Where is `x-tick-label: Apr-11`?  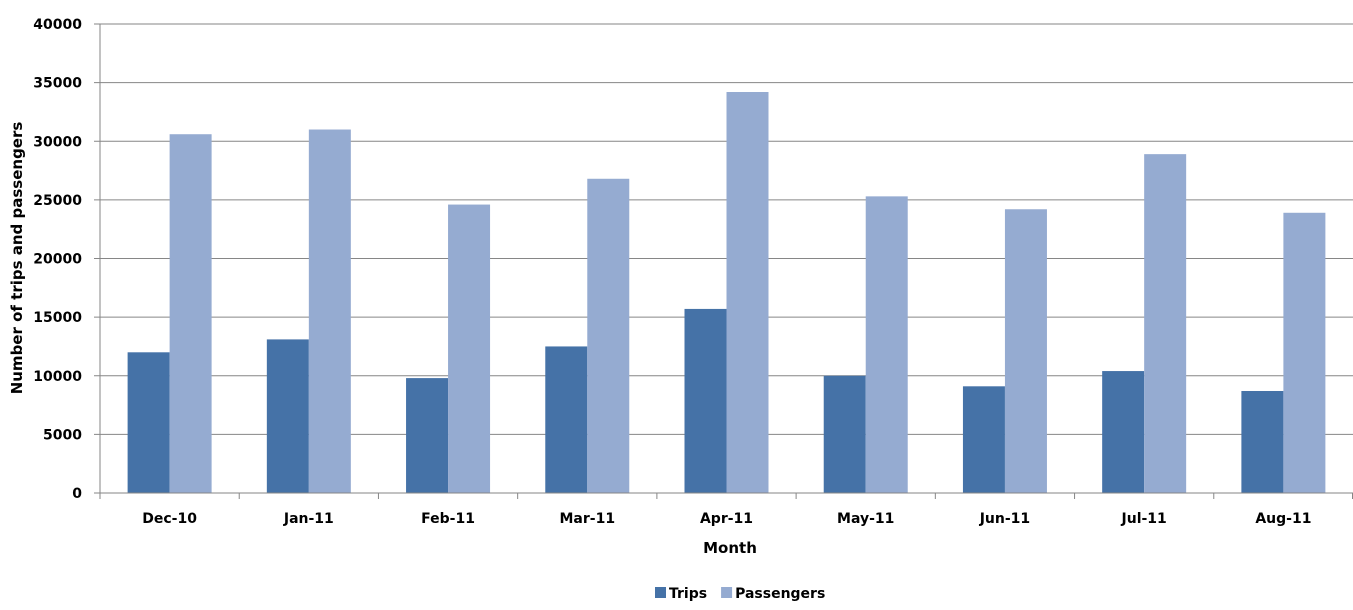 x-tick-label: Apr-11 is located at coordinates (726, 519).